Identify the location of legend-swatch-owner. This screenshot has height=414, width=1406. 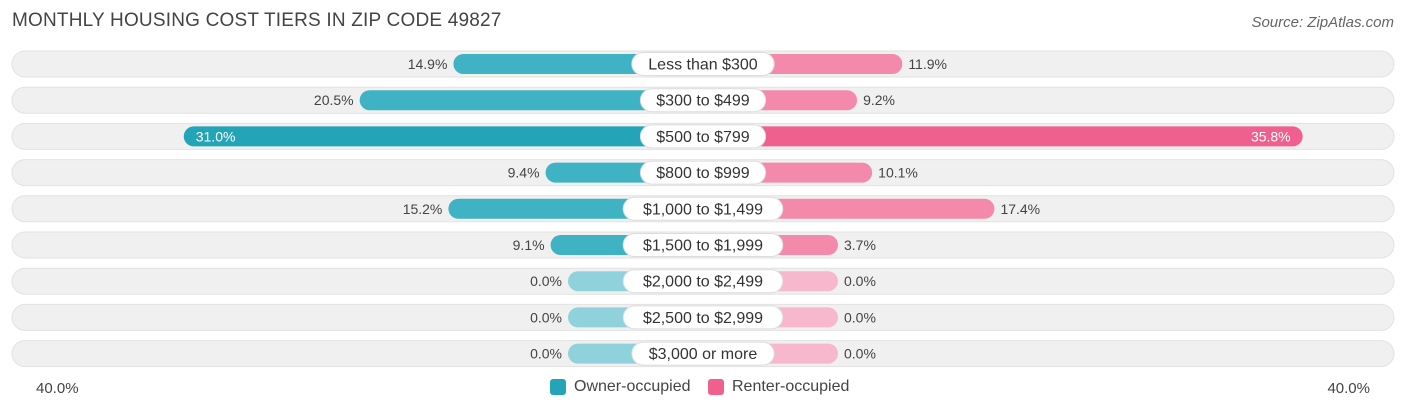
(558, 387).